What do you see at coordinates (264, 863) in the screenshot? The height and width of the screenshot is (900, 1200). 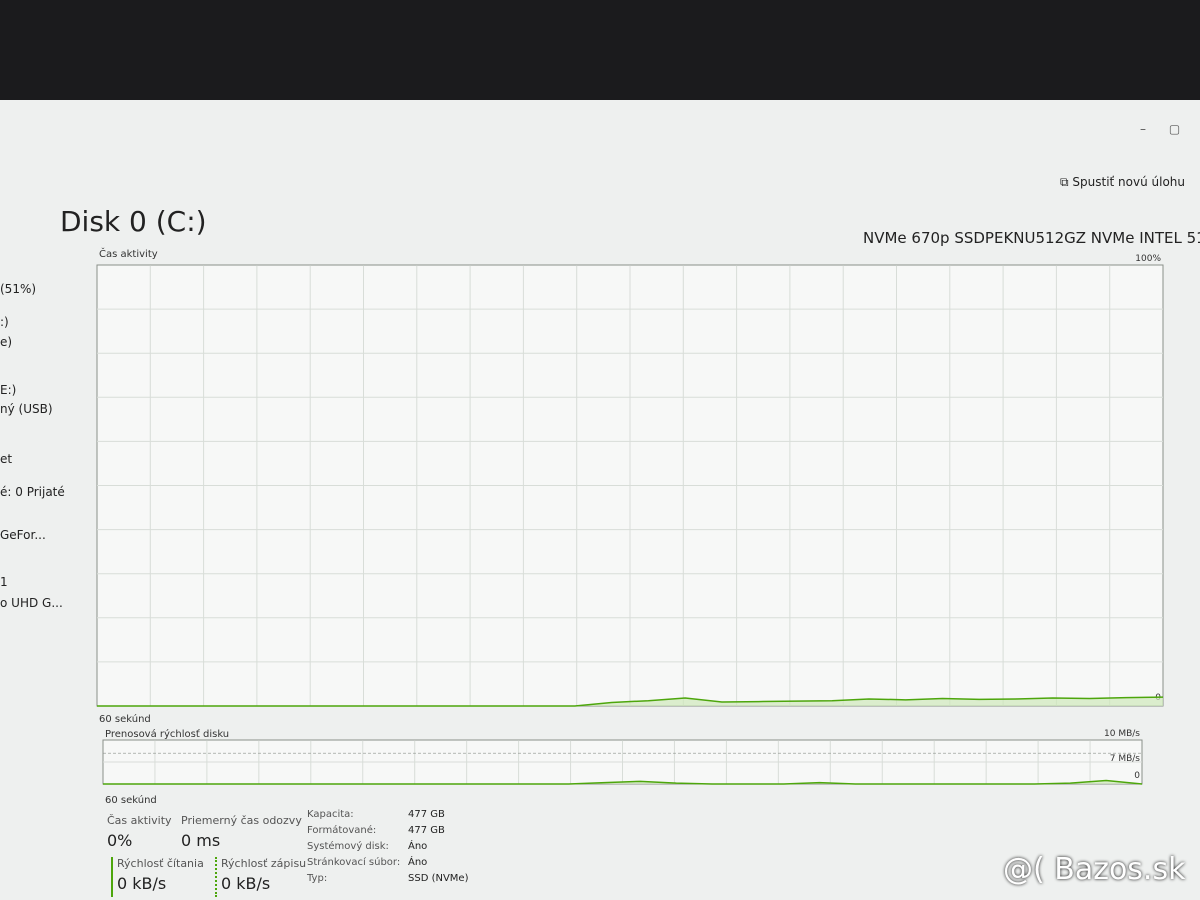 I see `stat-label: Rýchlosť zápisu` at bounding box center [264, 863].